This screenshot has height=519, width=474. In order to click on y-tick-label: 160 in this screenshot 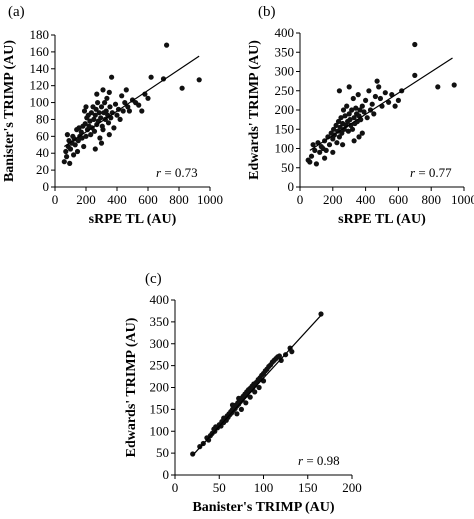, I will do `click(40, 51)`.